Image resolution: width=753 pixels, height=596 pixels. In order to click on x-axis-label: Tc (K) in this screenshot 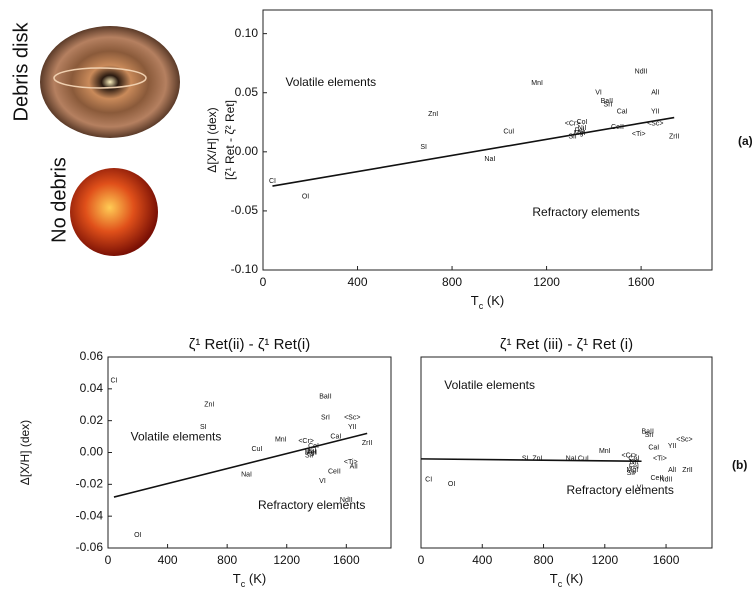, I will do `click(249, 580)`.